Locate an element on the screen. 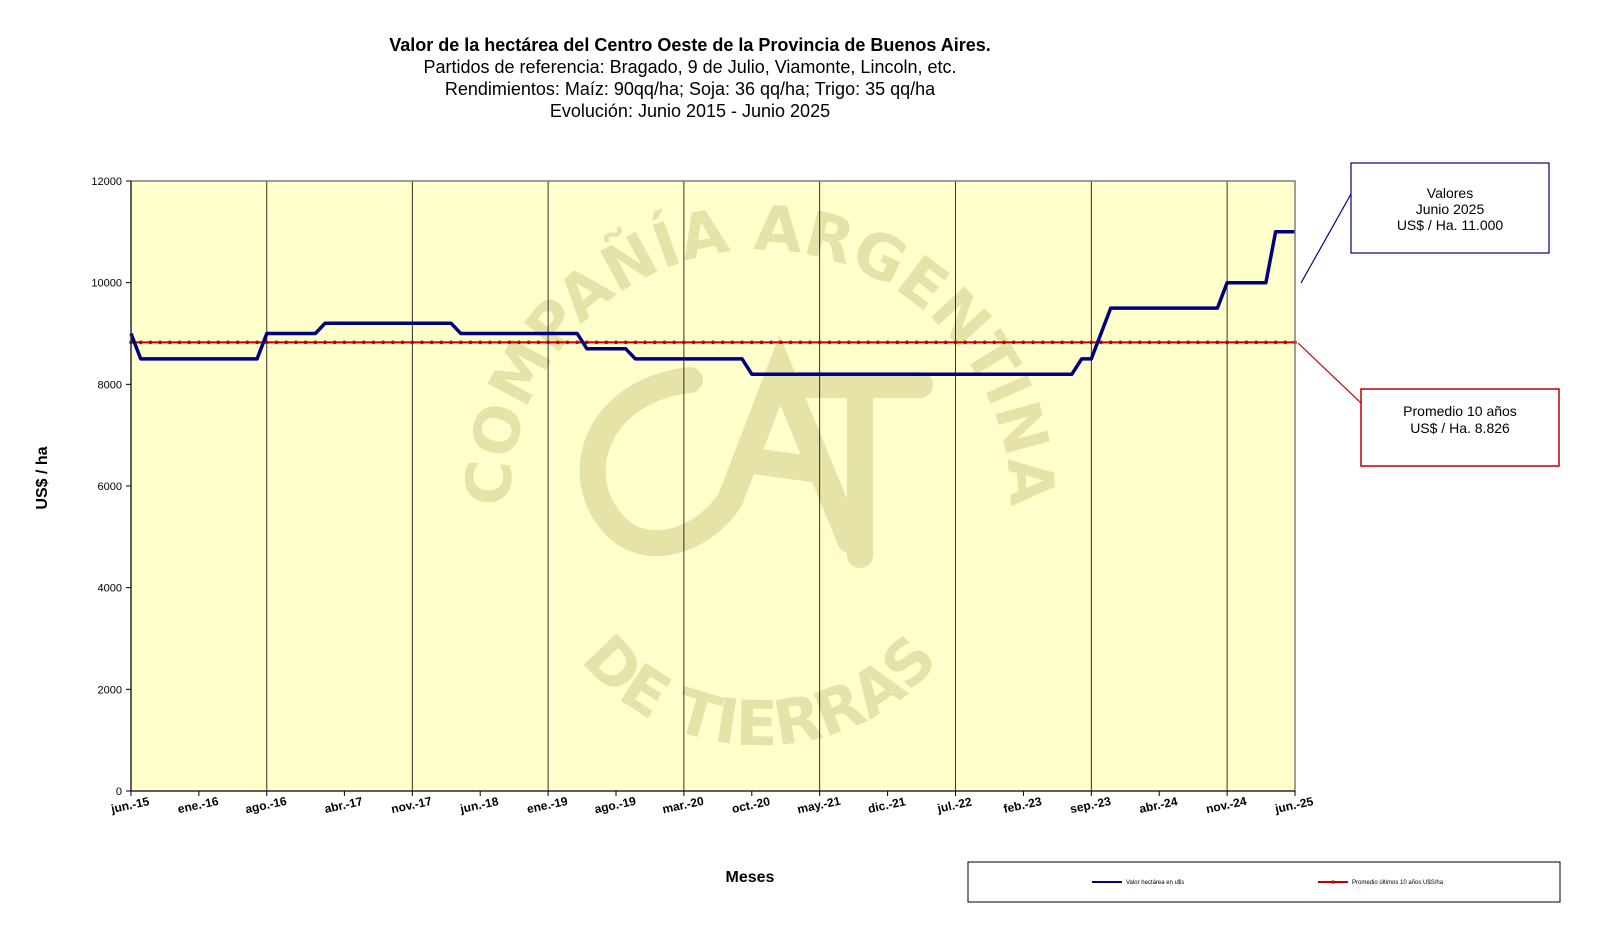 Image resolution: width=1600 pixels, height=930 pixels. y-tick-label-2000: 2000 is located at coordinates (110, 690).